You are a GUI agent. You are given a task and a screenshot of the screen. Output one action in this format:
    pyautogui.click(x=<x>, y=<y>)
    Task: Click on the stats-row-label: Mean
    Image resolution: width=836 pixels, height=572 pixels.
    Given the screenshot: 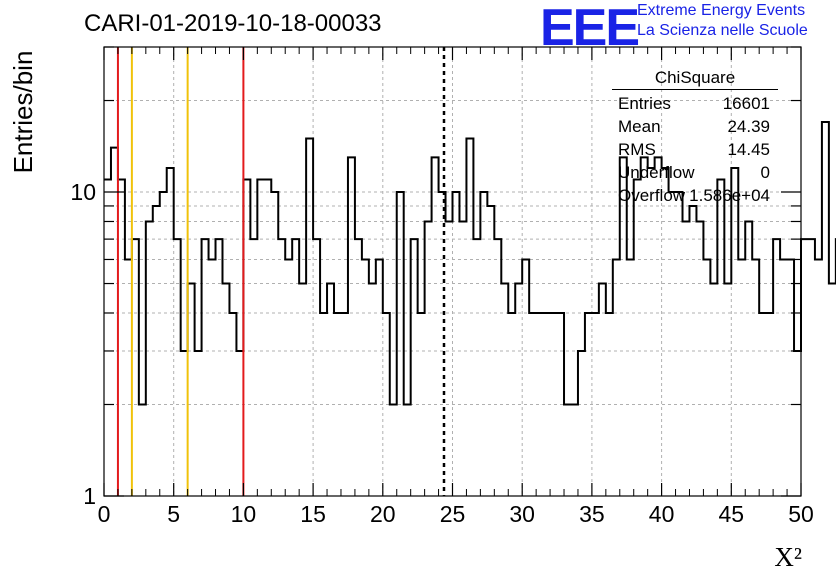 What is the action you would take?
    pyautogui.click(x=639, y=126)
    